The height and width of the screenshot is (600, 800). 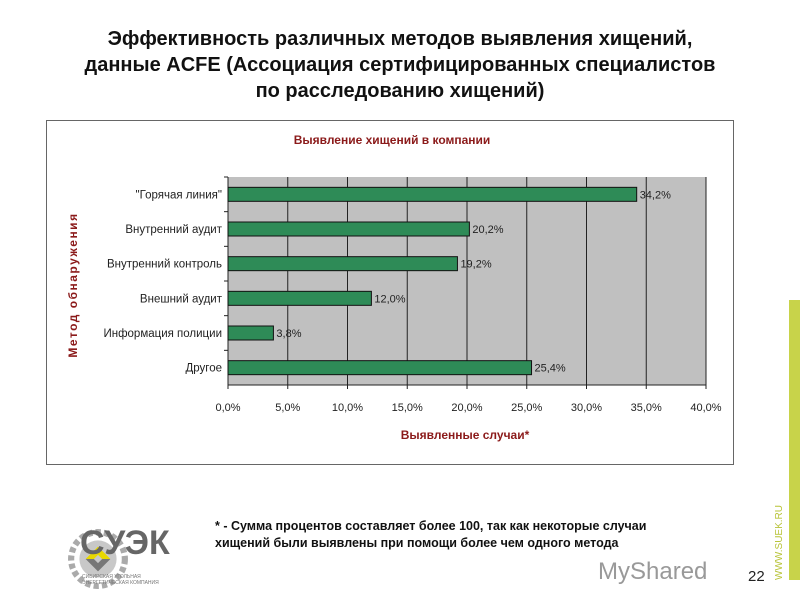 What do you see at coordinates (466, 408) in the screenshot?
I see `x-tick-label: 20,0%` at bounding box center [466, 408].